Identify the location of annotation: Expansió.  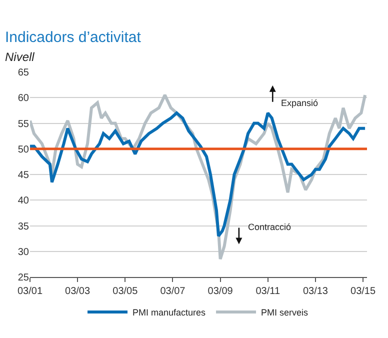
(299, 103).